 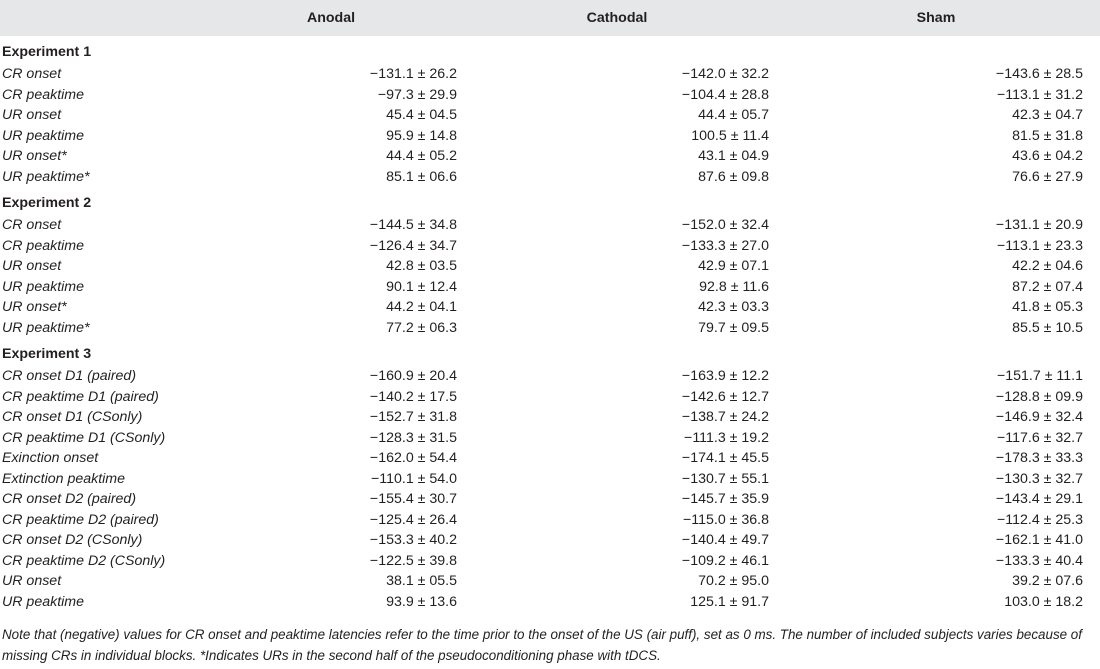 I want to click on anodal-value: −160.9 ± 20.4, so click(x=413, y=376).